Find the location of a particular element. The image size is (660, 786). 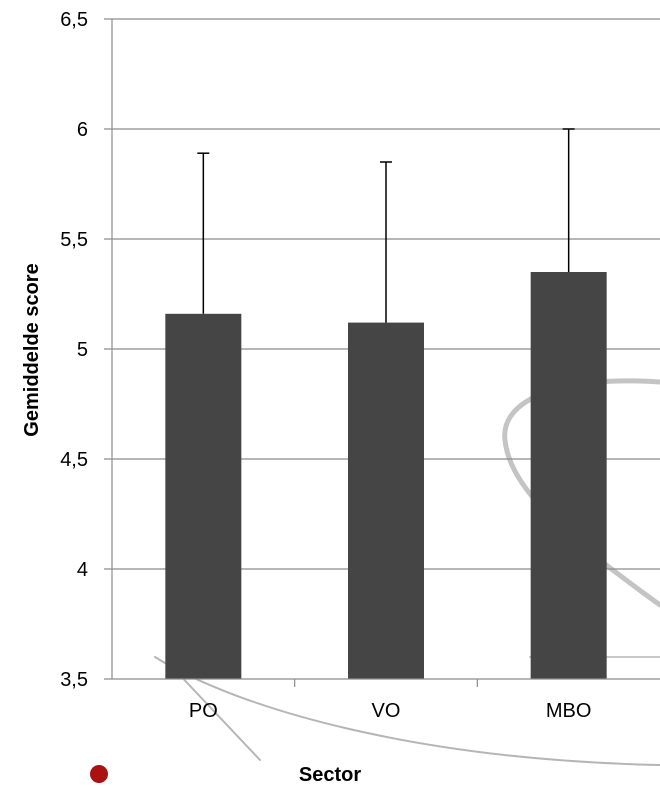

y-tick-labels: 3,5 4 4,5 5 5,5 6 6,5 is located at coordinates (74, 350).